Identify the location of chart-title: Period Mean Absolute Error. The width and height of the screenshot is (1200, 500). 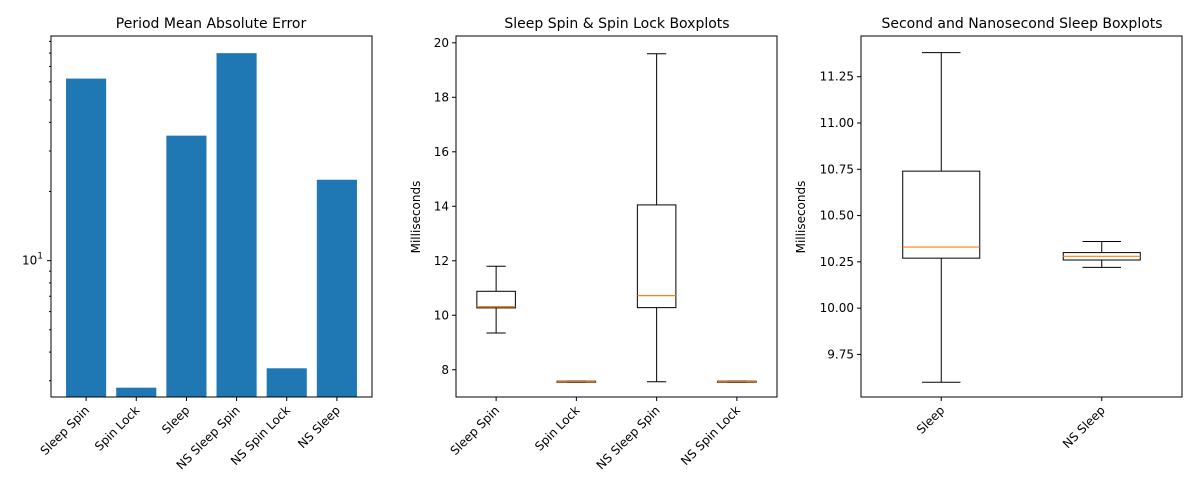
(211, 24).